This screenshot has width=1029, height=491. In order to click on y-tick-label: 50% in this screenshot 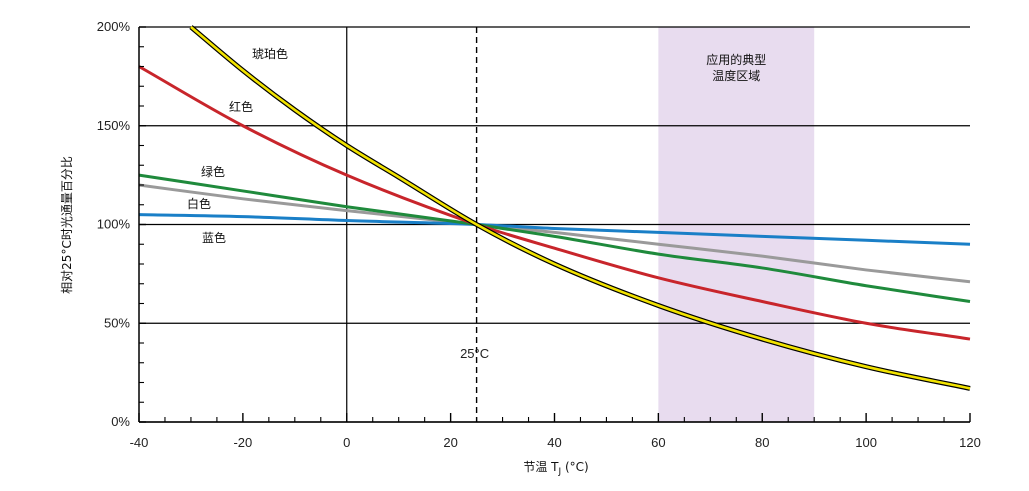, I will do `click(117, 322)`.